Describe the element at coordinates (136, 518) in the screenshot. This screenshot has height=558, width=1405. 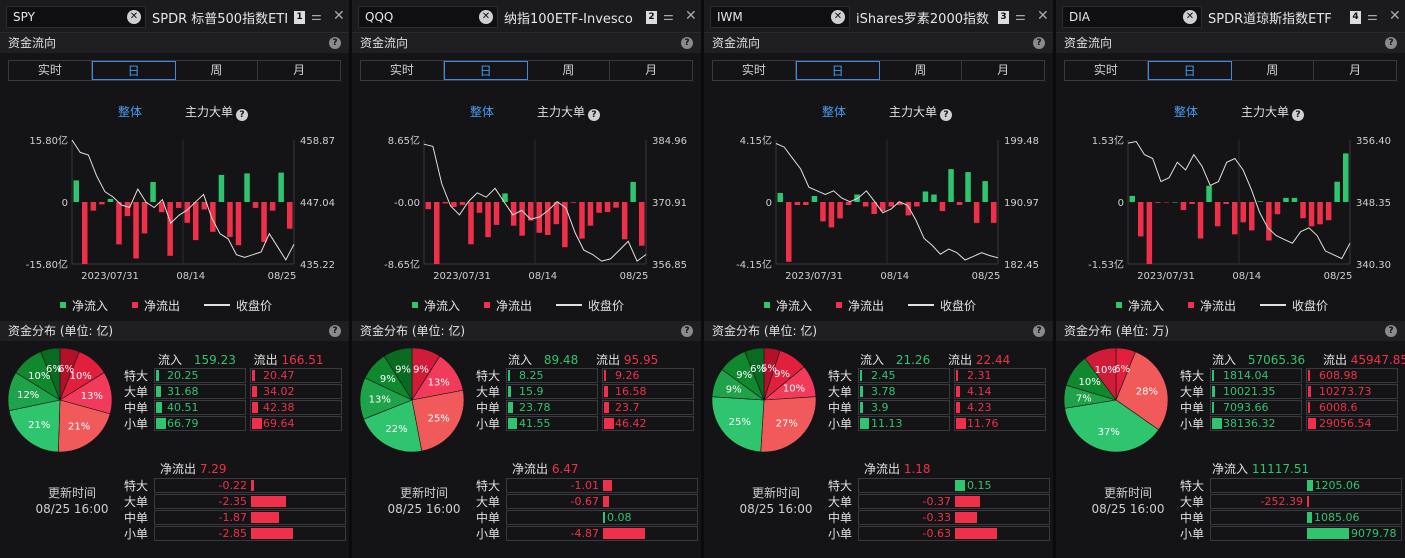
I see `row-label: 中单` at that location.